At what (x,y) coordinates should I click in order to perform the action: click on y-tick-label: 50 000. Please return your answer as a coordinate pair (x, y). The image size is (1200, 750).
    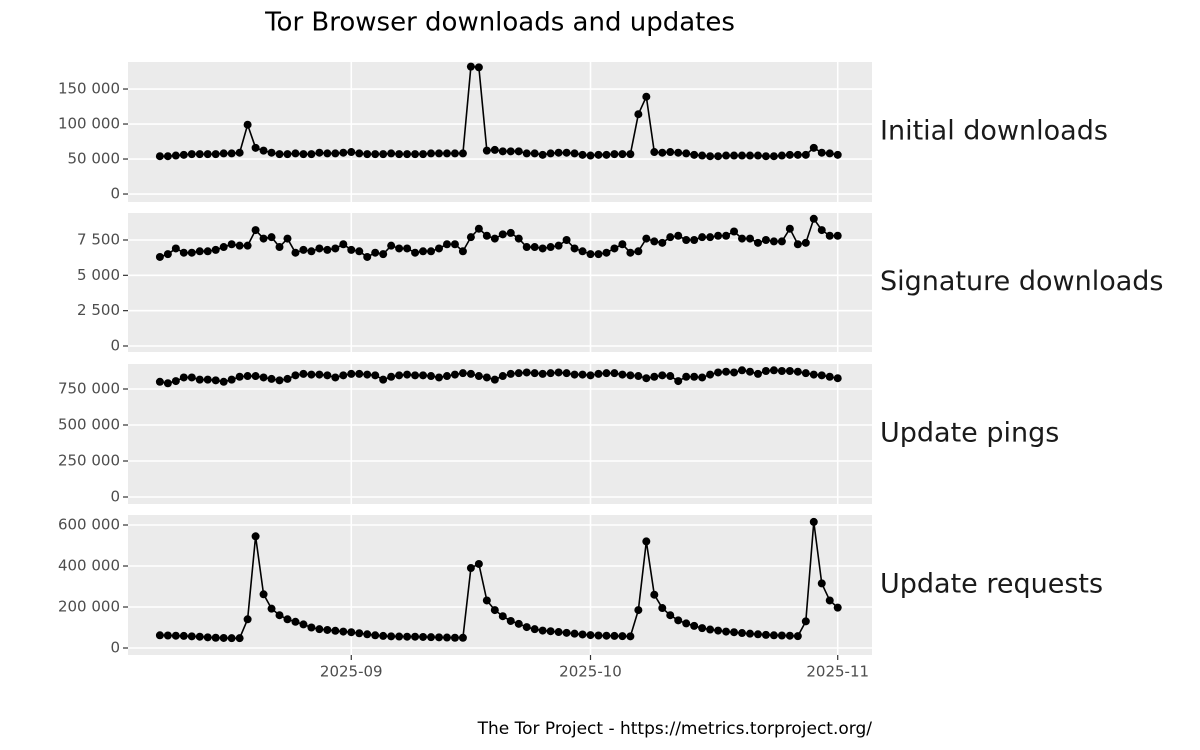
    Looking at the image, I should click on (94, 159).